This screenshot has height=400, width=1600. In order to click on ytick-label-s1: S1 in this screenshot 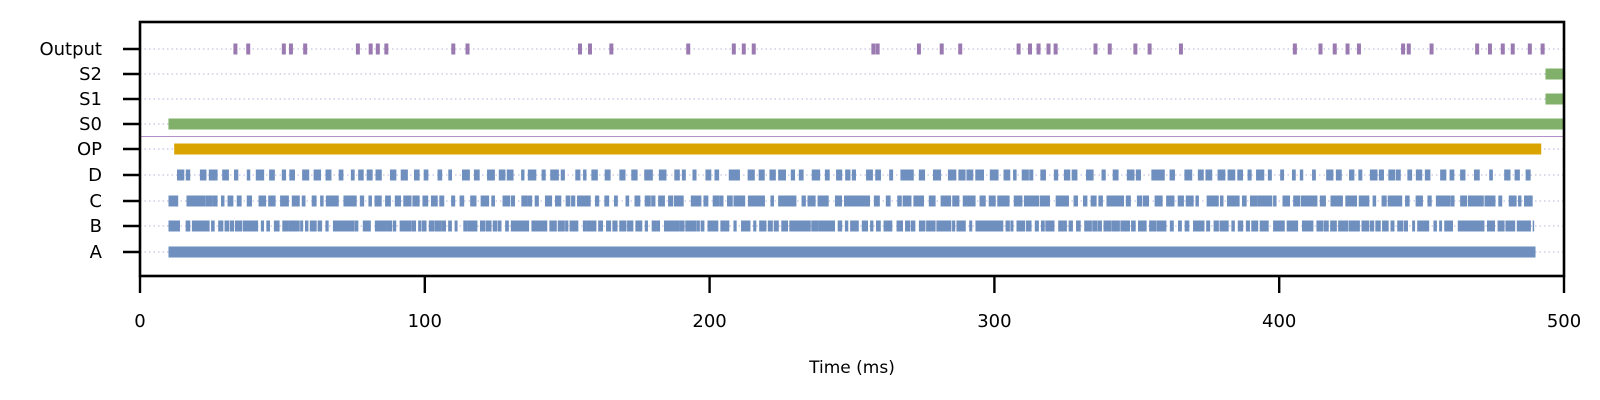, I will do `click(90, 99)`.